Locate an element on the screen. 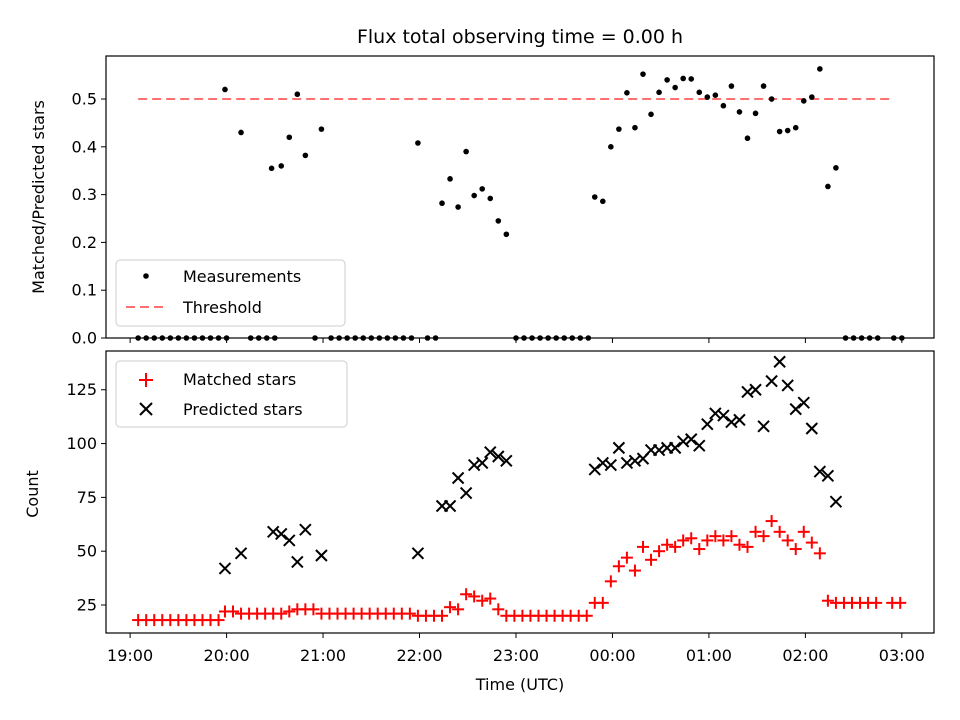 The height and width of the screenshot is (720, 960). count-y-tick-label: 50 is located at coordinates (87, 551).